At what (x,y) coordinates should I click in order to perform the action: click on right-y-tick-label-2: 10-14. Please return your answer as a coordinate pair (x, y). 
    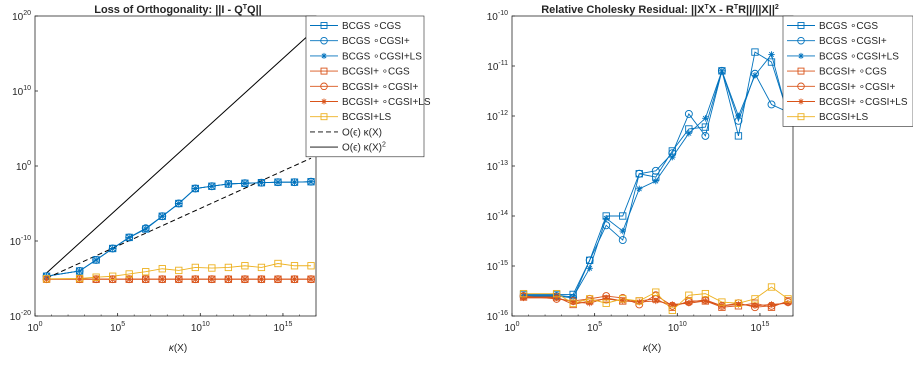
    Looking at the image, I should click on (497, 216).